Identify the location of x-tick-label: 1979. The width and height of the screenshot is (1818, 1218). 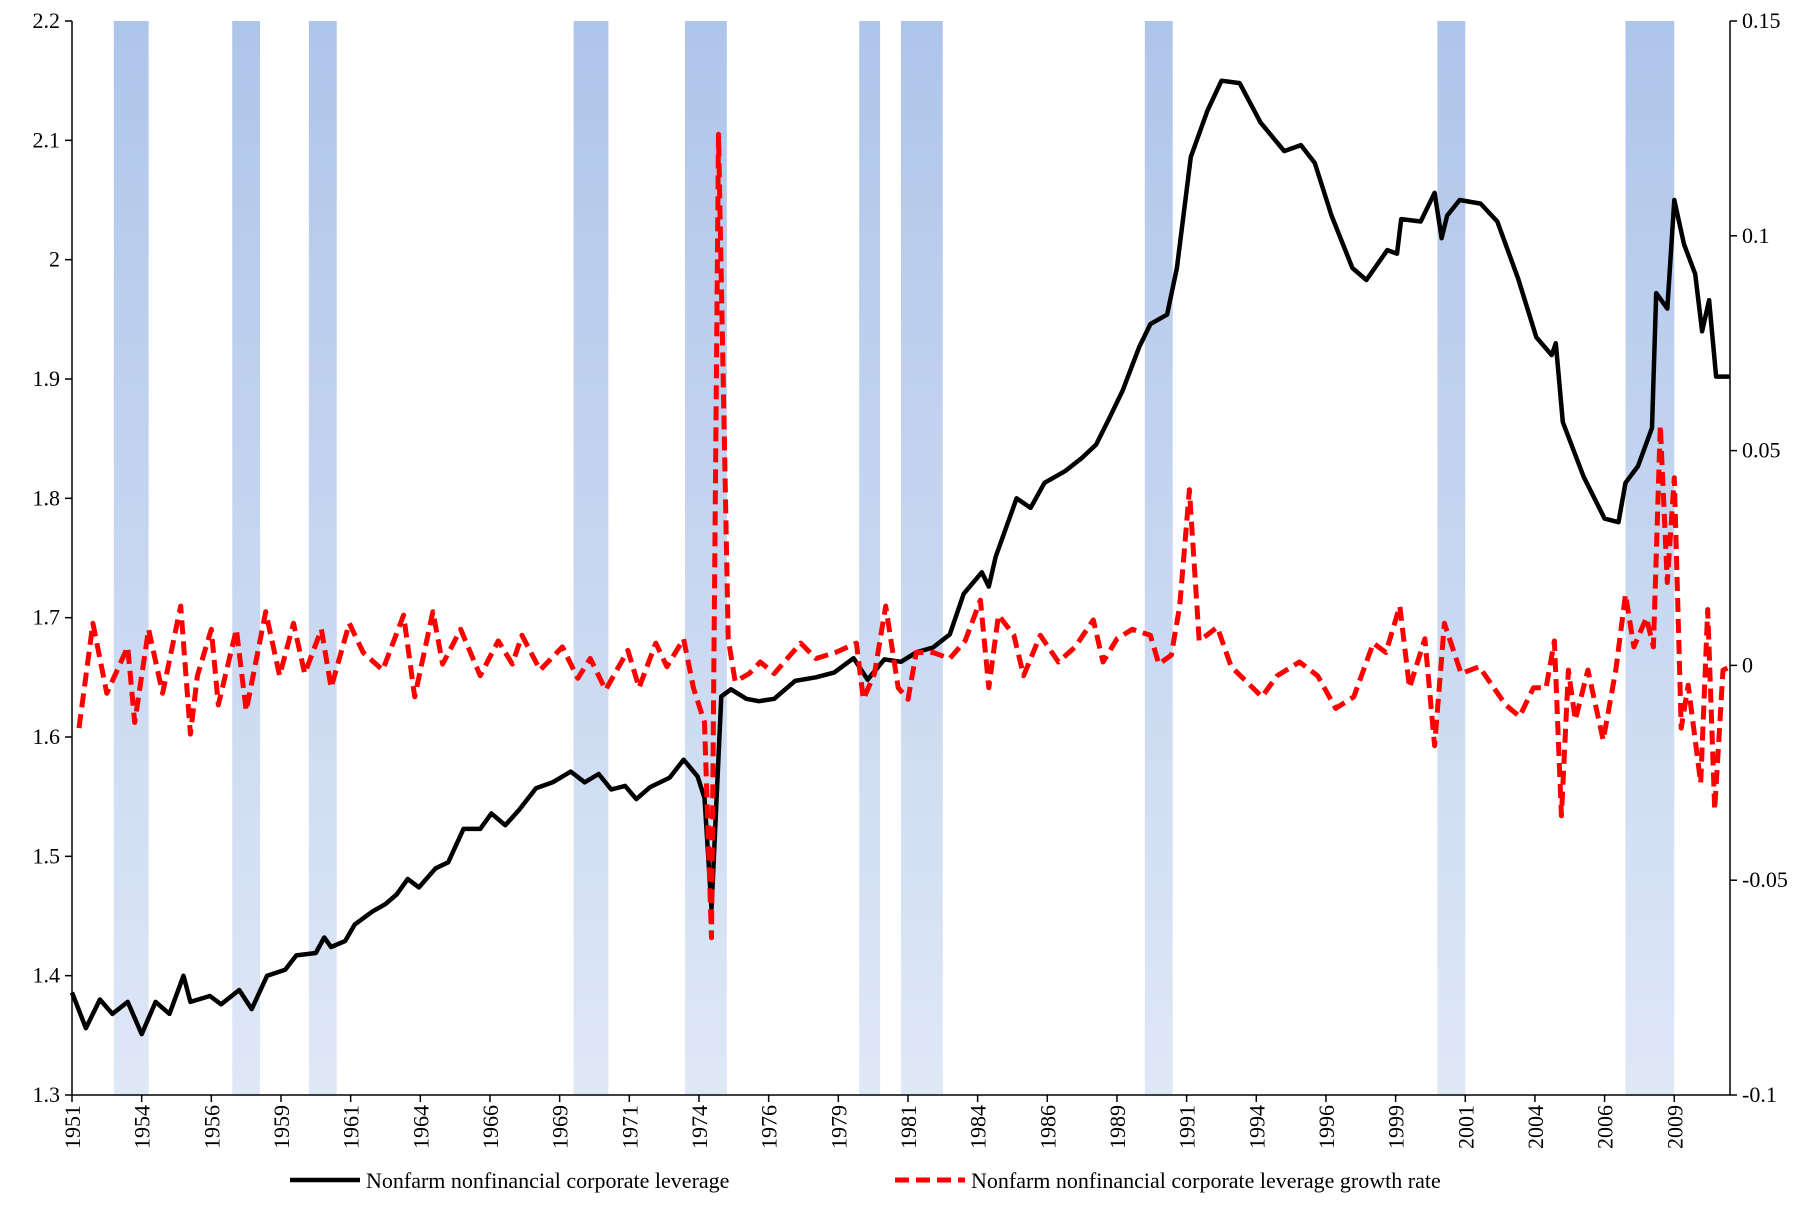
(838, 1127).